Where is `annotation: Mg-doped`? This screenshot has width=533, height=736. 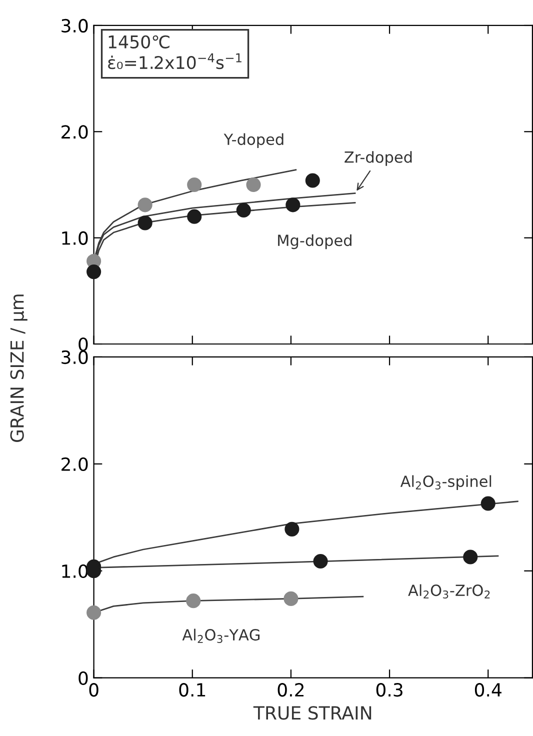 annotation: Mg-doped is located at coordinates (315, 242).